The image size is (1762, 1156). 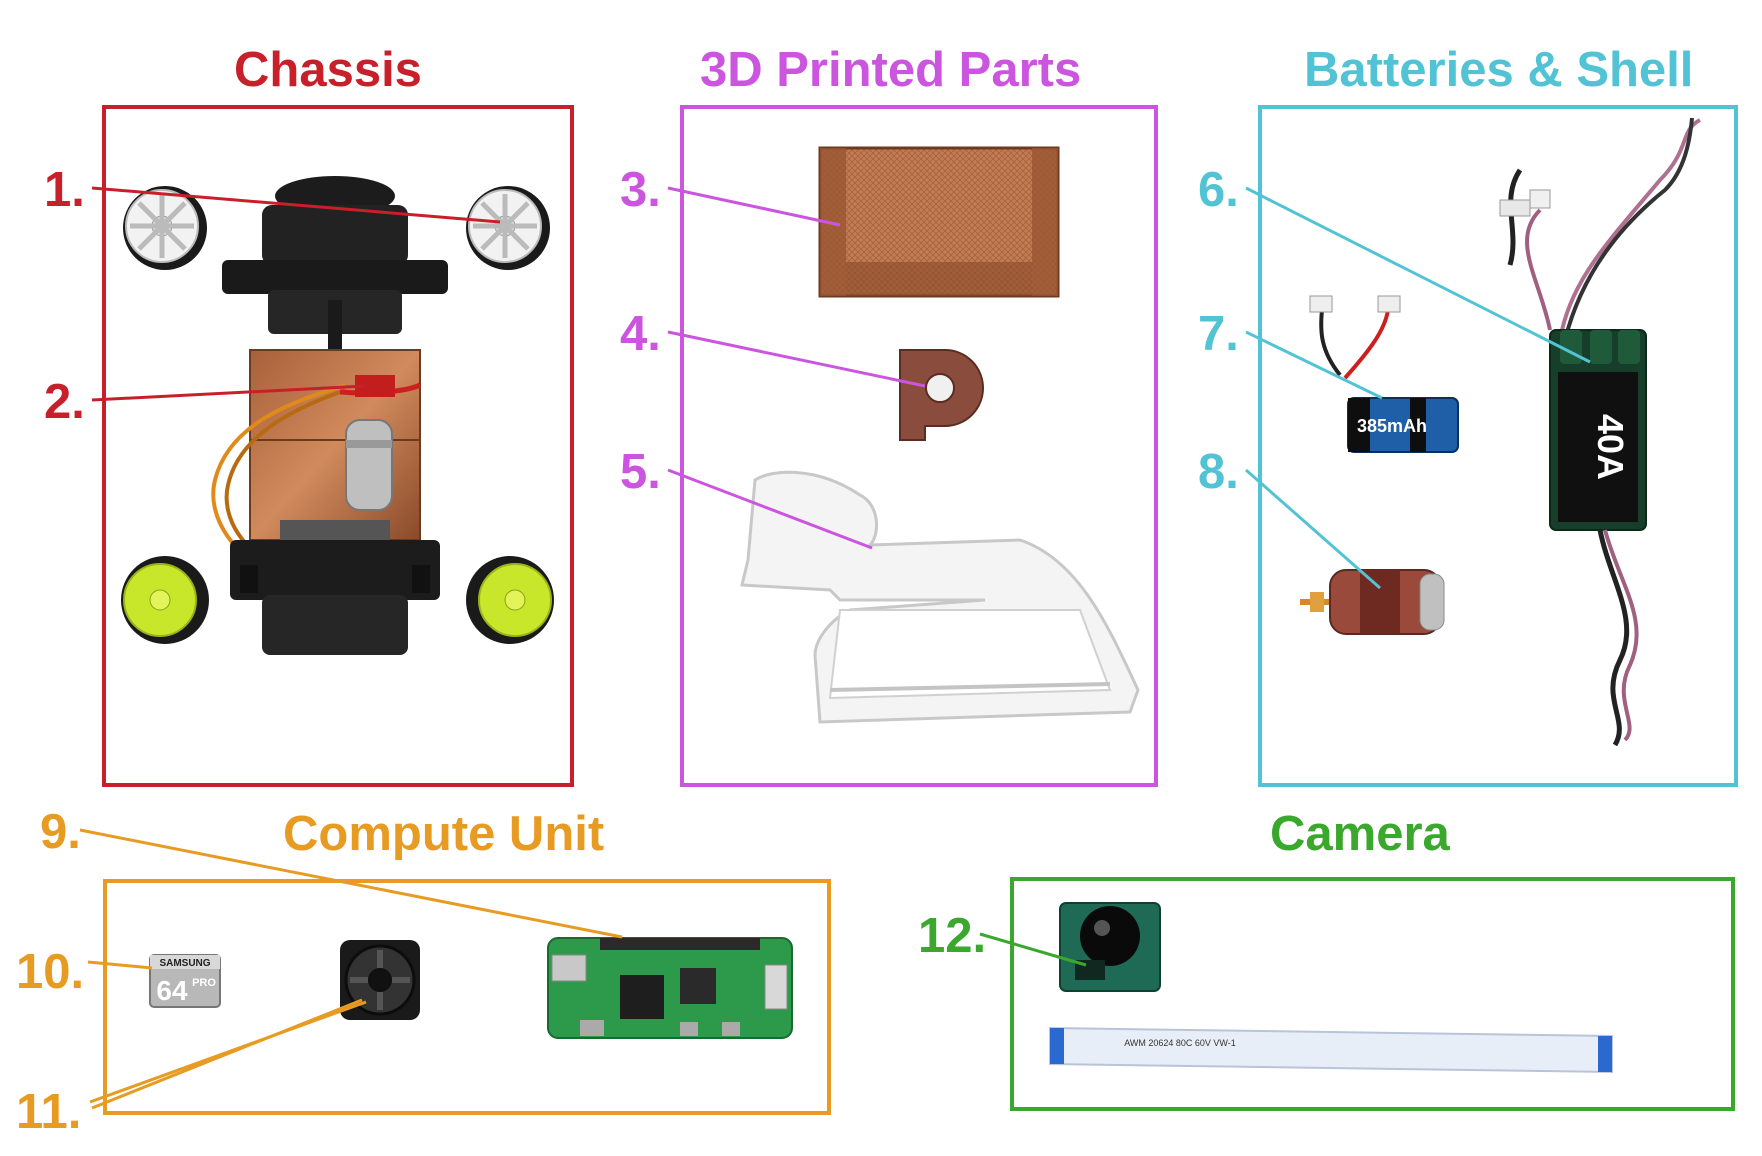 What do you see at coordinates (165, 228) in the screenshot?
I see `front-left-wheel` at bounding box center [165, 228].